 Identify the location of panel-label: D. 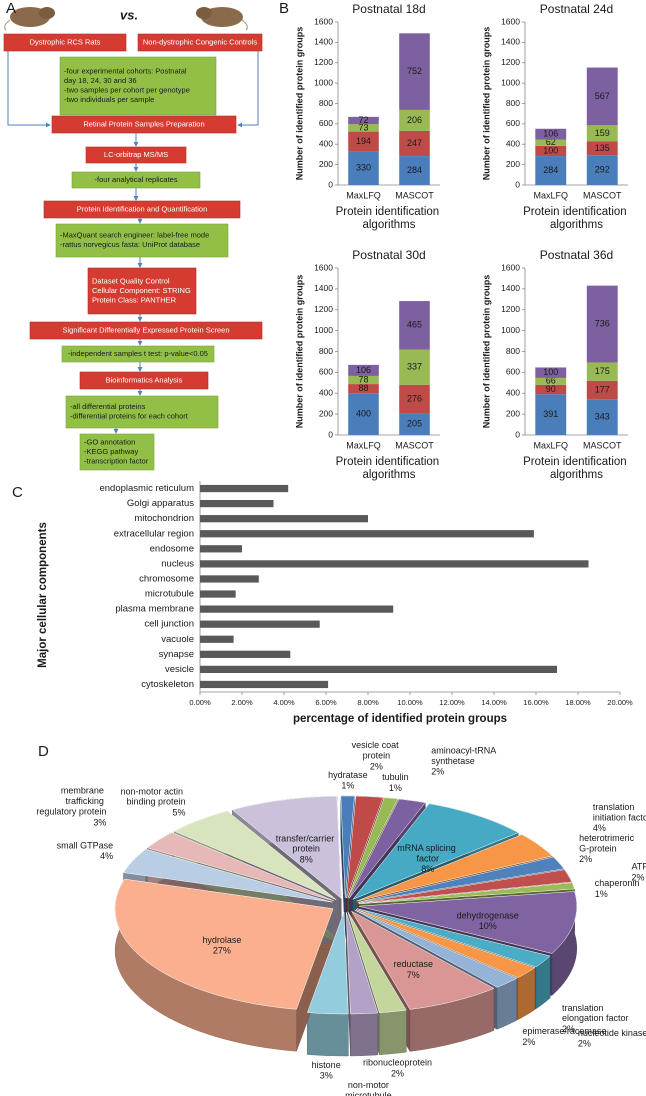
(43, 751).